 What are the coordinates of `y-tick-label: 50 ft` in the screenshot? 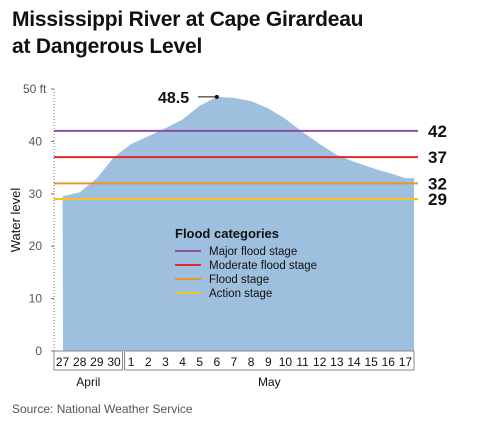 It's located at (35, 89).